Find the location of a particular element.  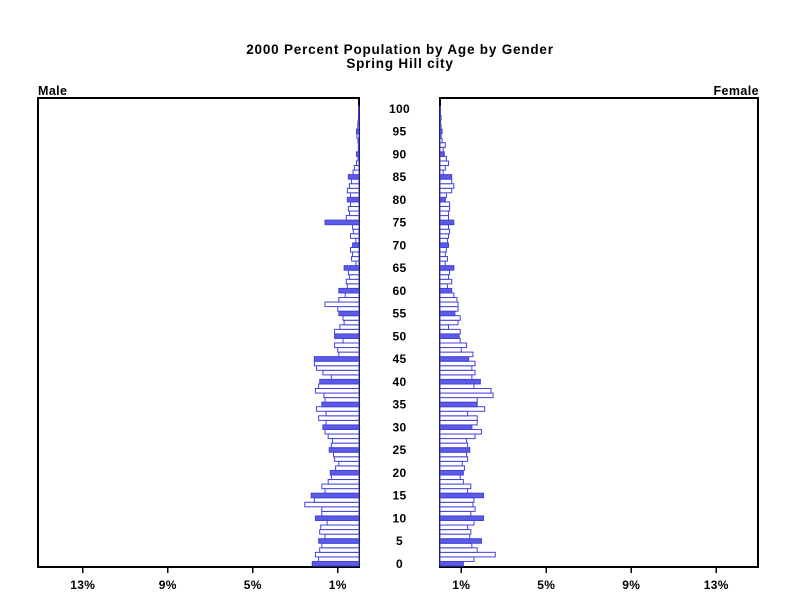

age-label-5: 5 is located at coordinates (399, 541).